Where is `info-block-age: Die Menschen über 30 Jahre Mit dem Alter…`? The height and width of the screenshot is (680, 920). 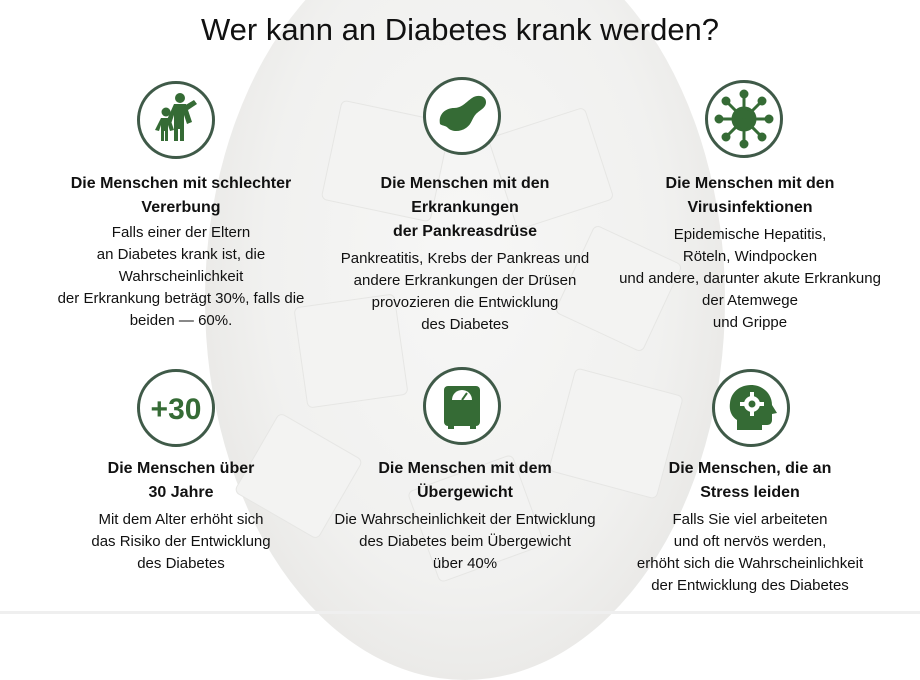
info-block-age: Die Menschen über 30 Jahre Mit dem Alter… is located at coordinates (181, 516).